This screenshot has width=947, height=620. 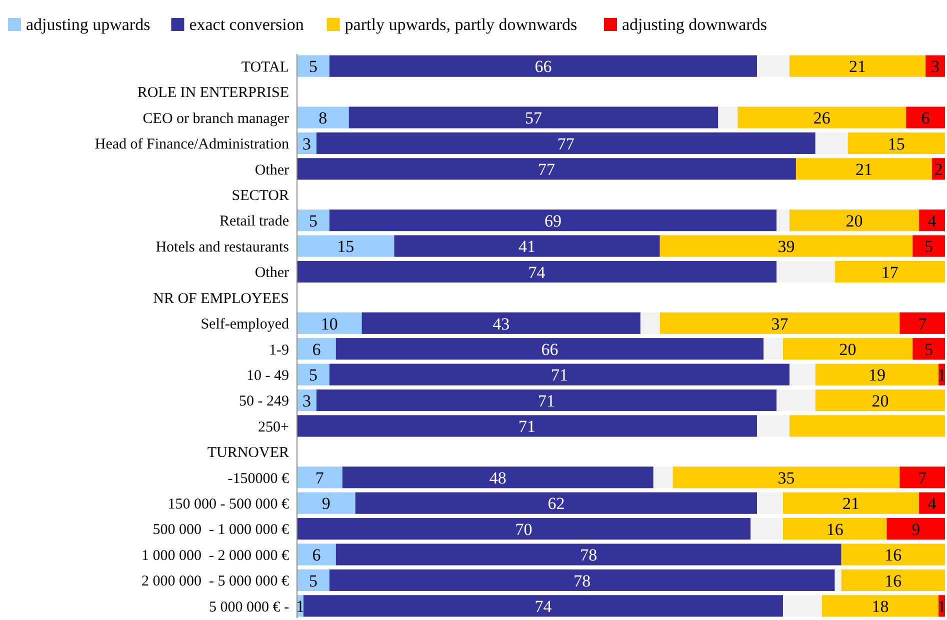 I want to click on y-tick-label: 1 000 000 - 2 000 000 €, so click(x=216, y=556).